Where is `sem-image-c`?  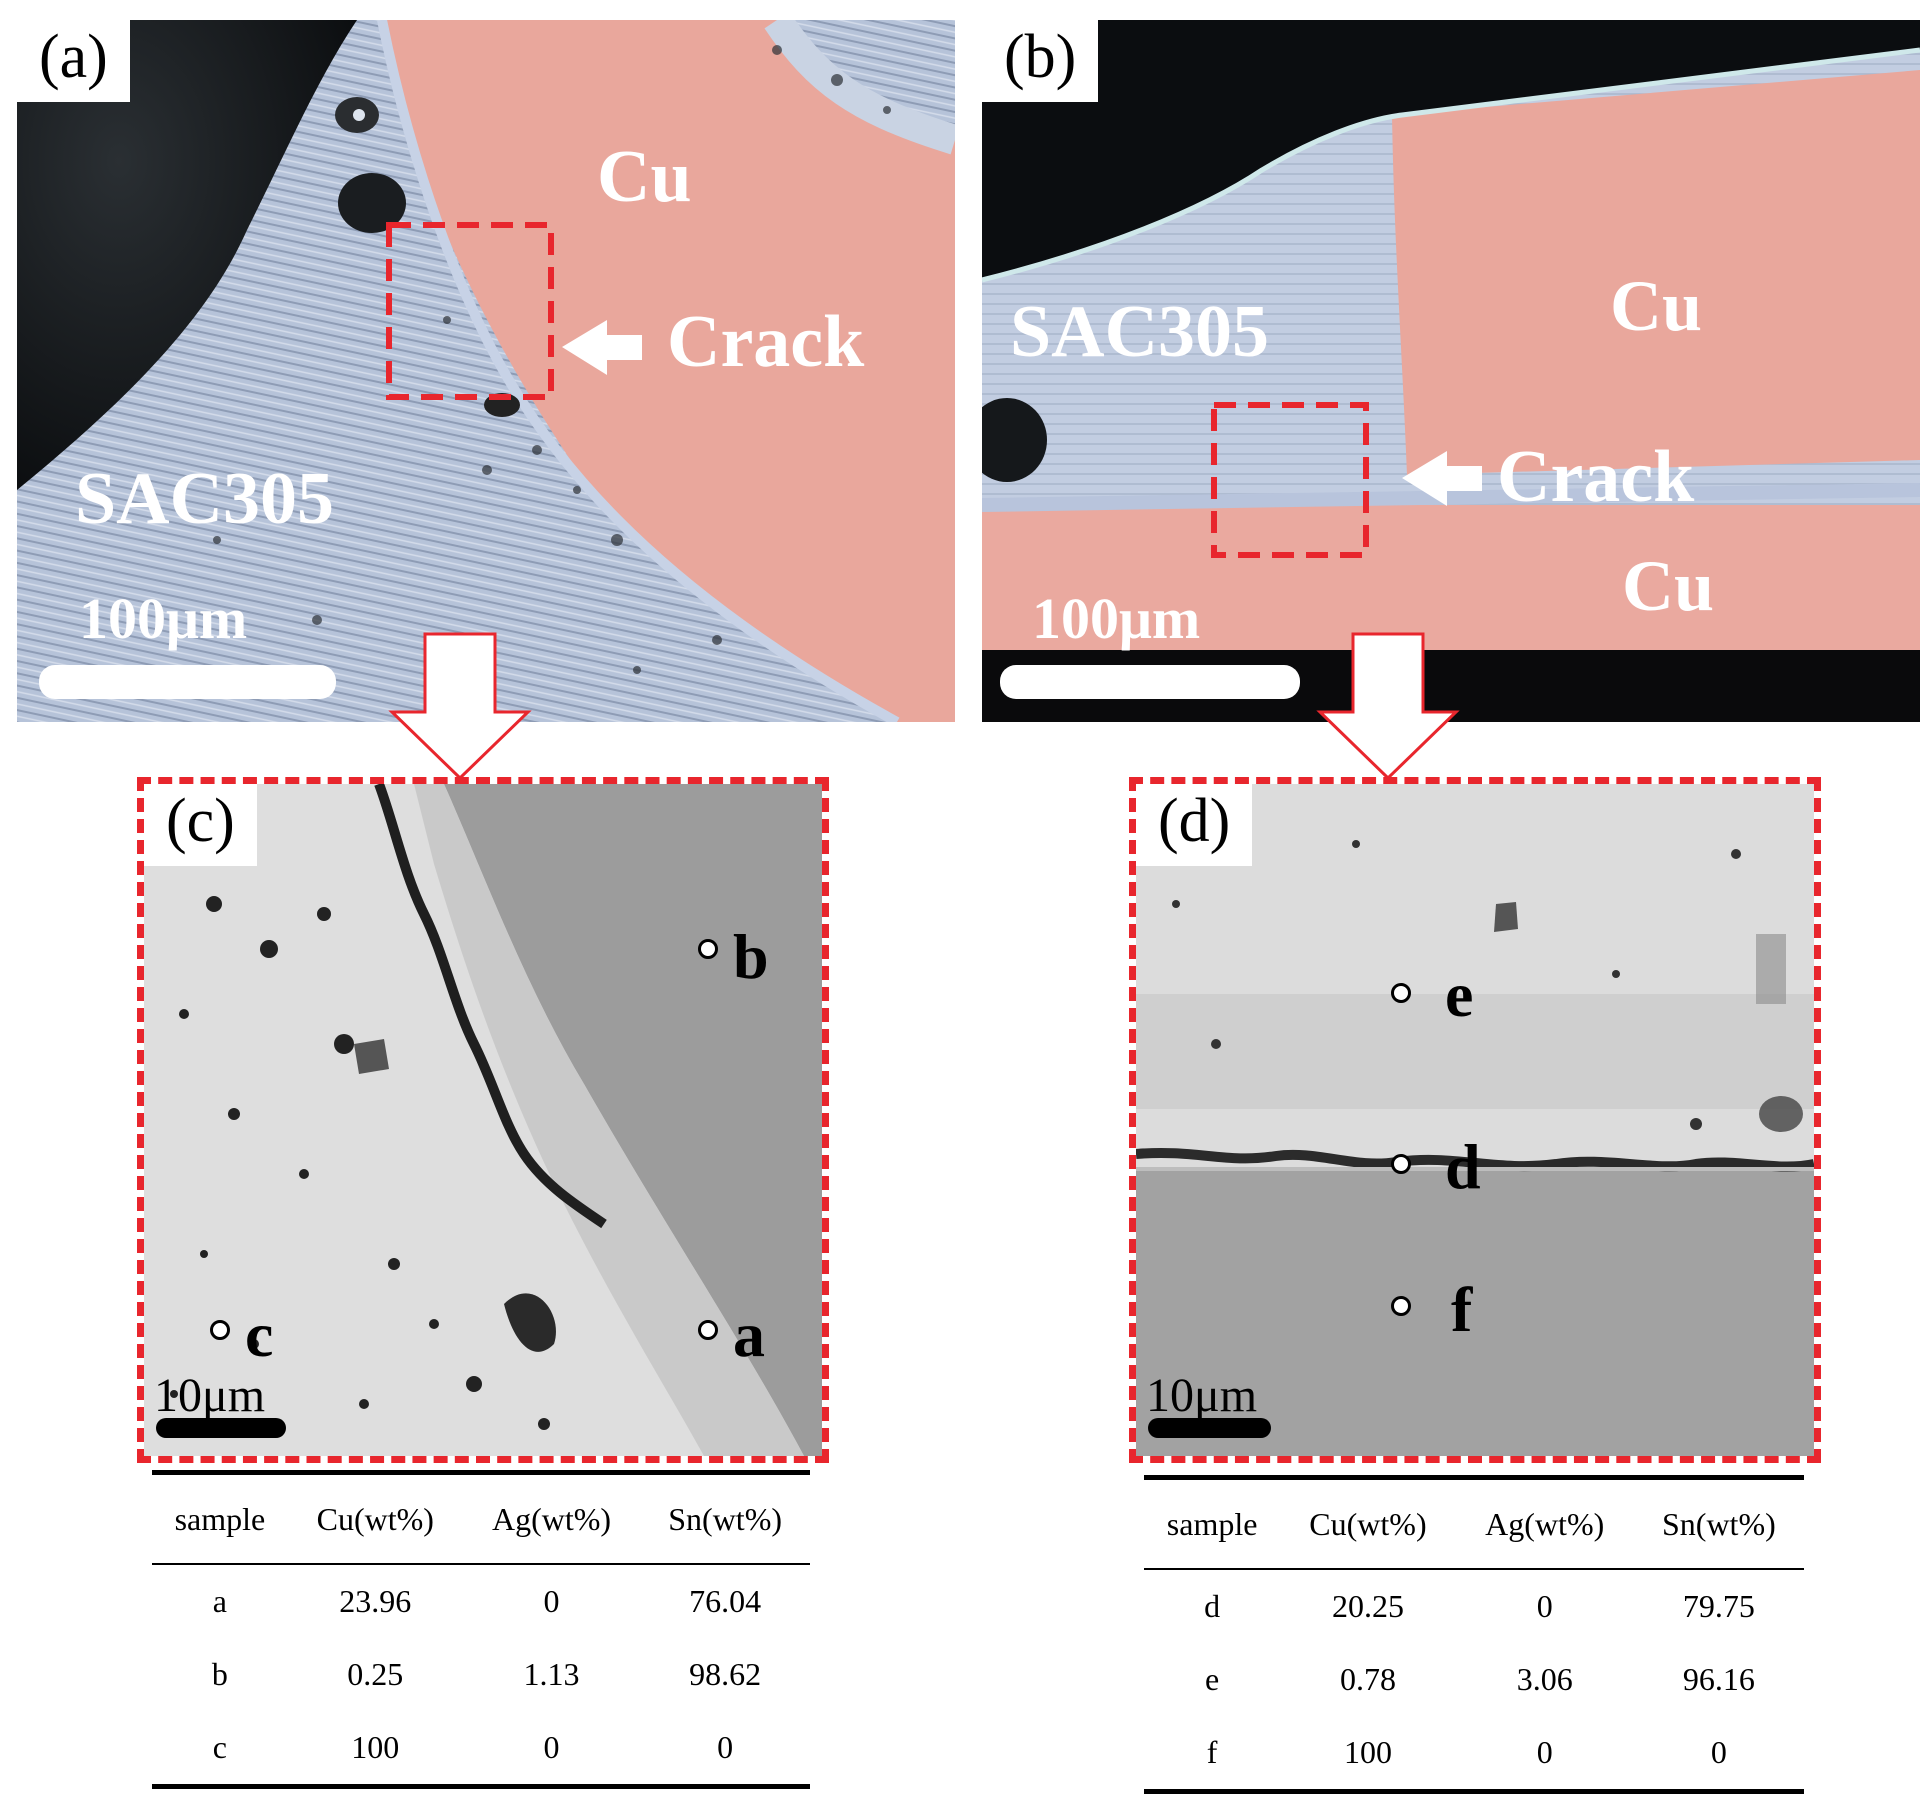 sem-image-c is located at coordinates (483, 1120).